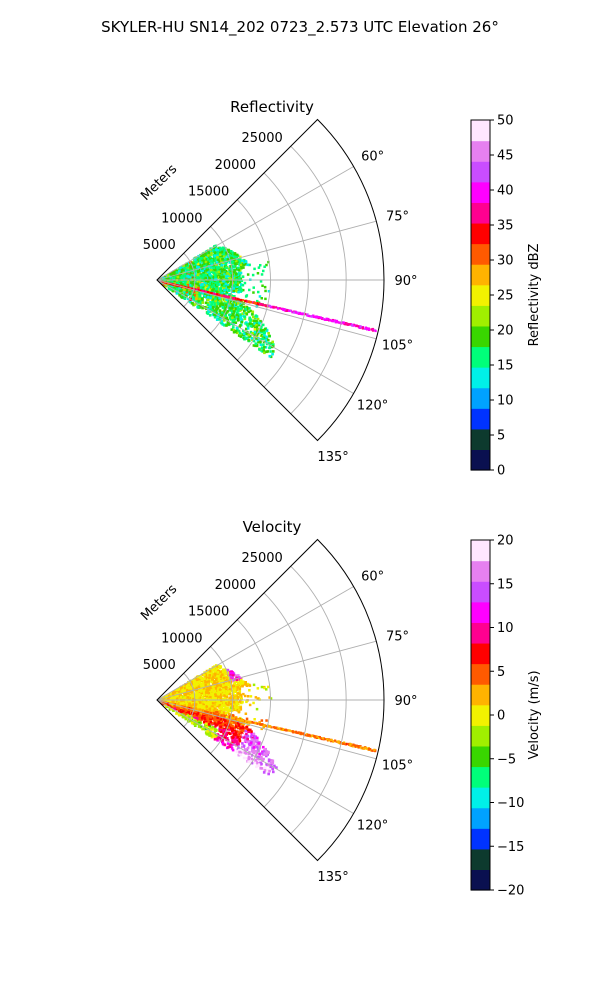  I want to click on panel-title: Velocity, so click(272, 527).